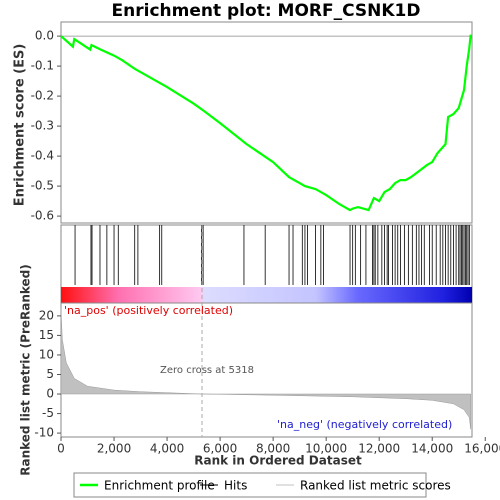 The image size is (500, 500). I want to click on y-tick-label: -5, so click(48, 413).